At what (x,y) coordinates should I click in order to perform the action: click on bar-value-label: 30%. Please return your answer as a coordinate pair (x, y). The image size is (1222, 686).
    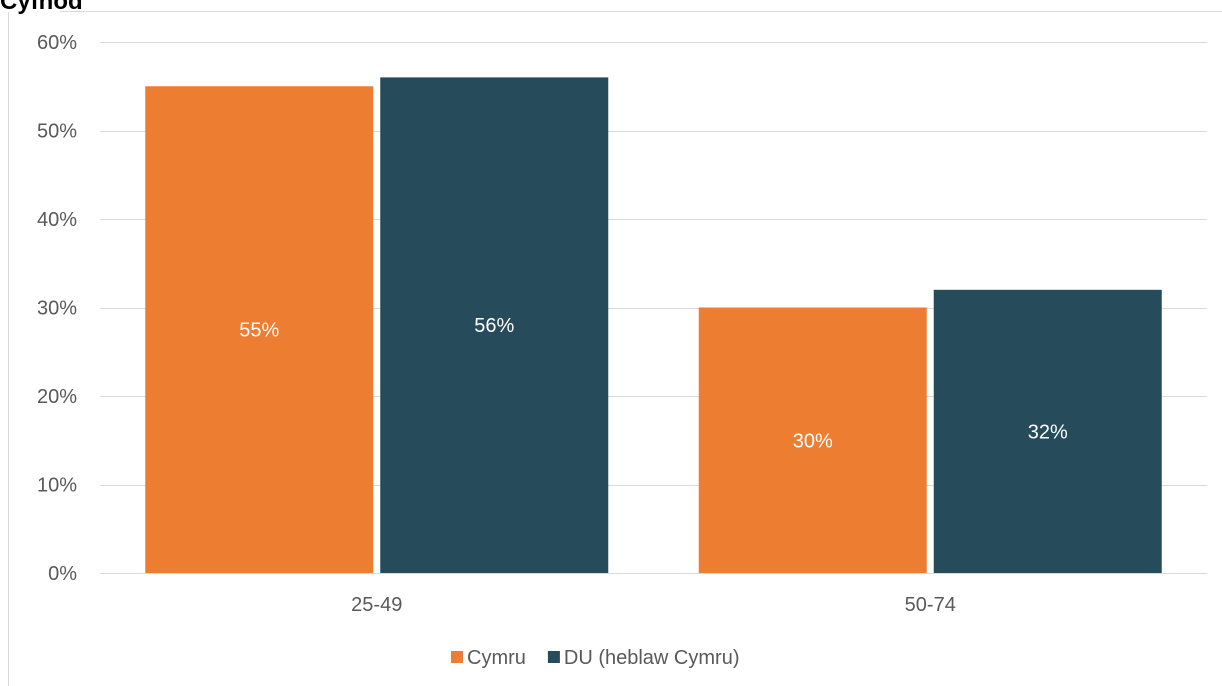
    Looking at the image, I should click on (813, 441).